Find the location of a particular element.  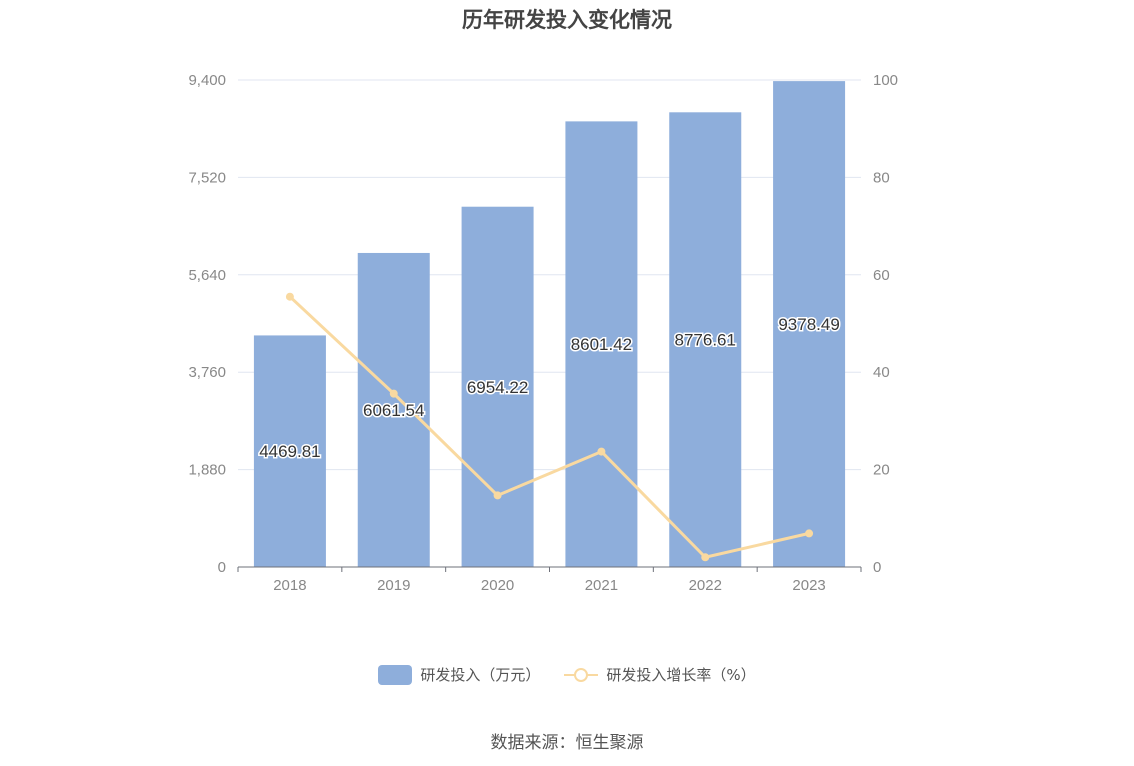

bar-value-label: 8601.42 is located at coordinates (601, 344).